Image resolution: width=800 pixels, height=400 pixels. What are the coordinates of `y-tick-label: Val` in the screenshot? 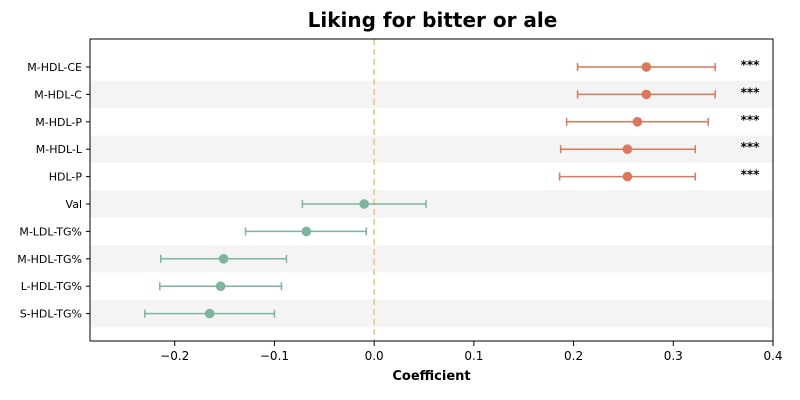 It's located at (74, 204).